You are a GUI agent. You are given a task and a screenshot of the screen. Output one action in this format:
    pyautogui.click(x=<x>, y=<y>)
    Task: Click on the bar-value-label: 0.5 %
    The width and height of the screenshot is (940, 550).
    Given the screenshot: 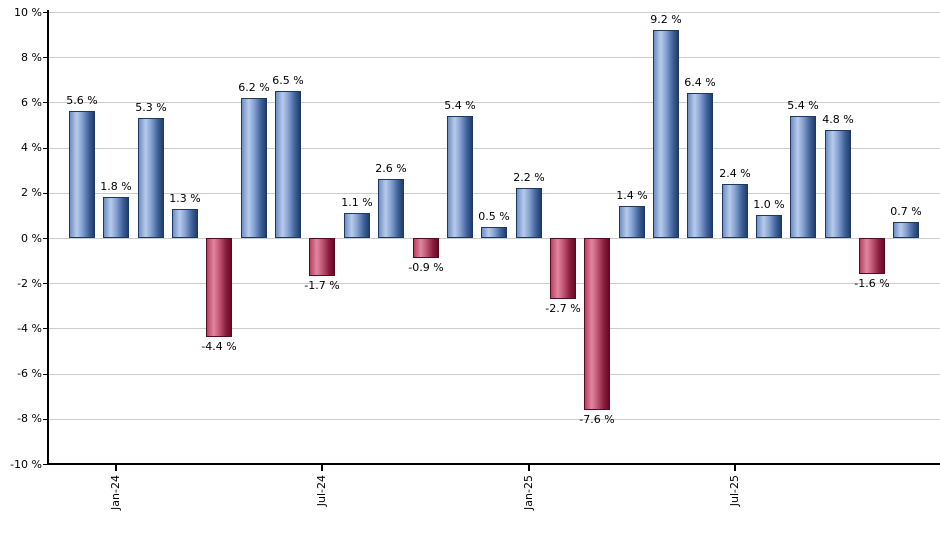 What is the action you would take?
    pyautogui.click(x=494, y=216)
    